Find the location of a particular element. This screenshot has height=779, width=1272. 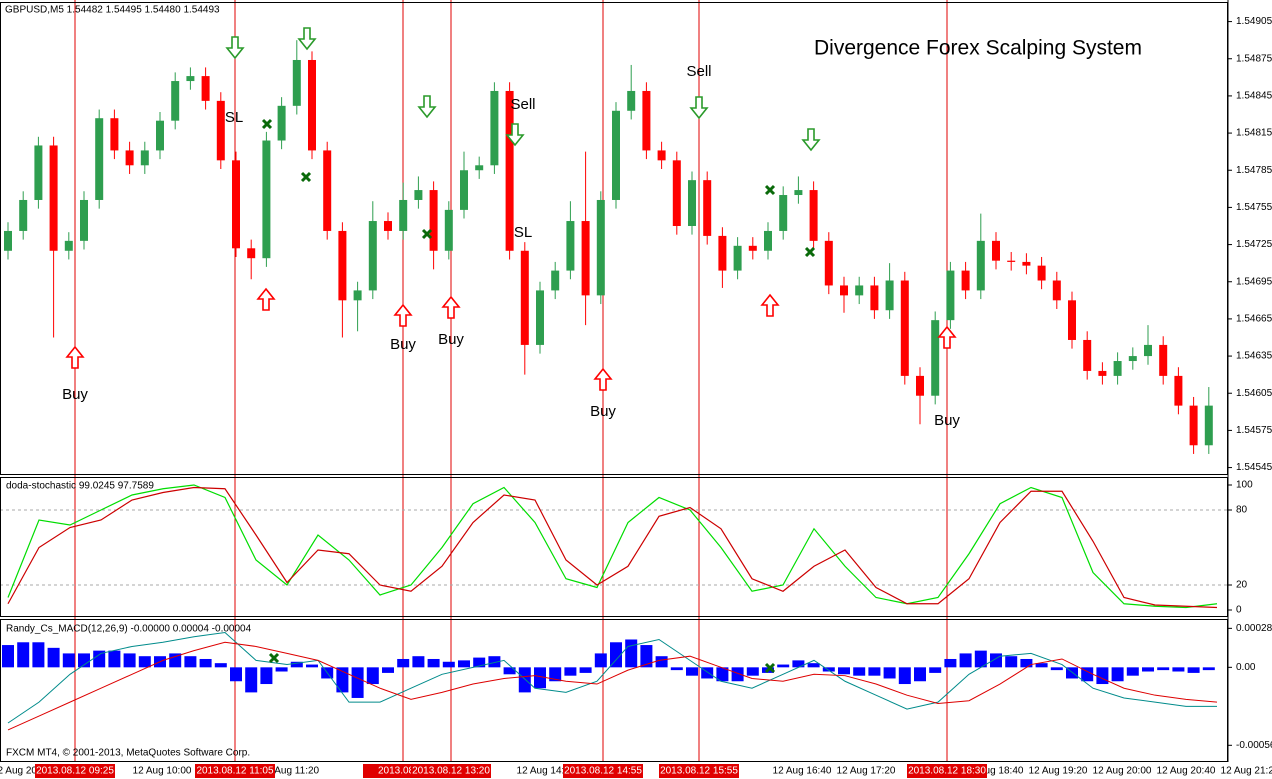

y-tick-label: 100 is located at coordinates (1244, 485).